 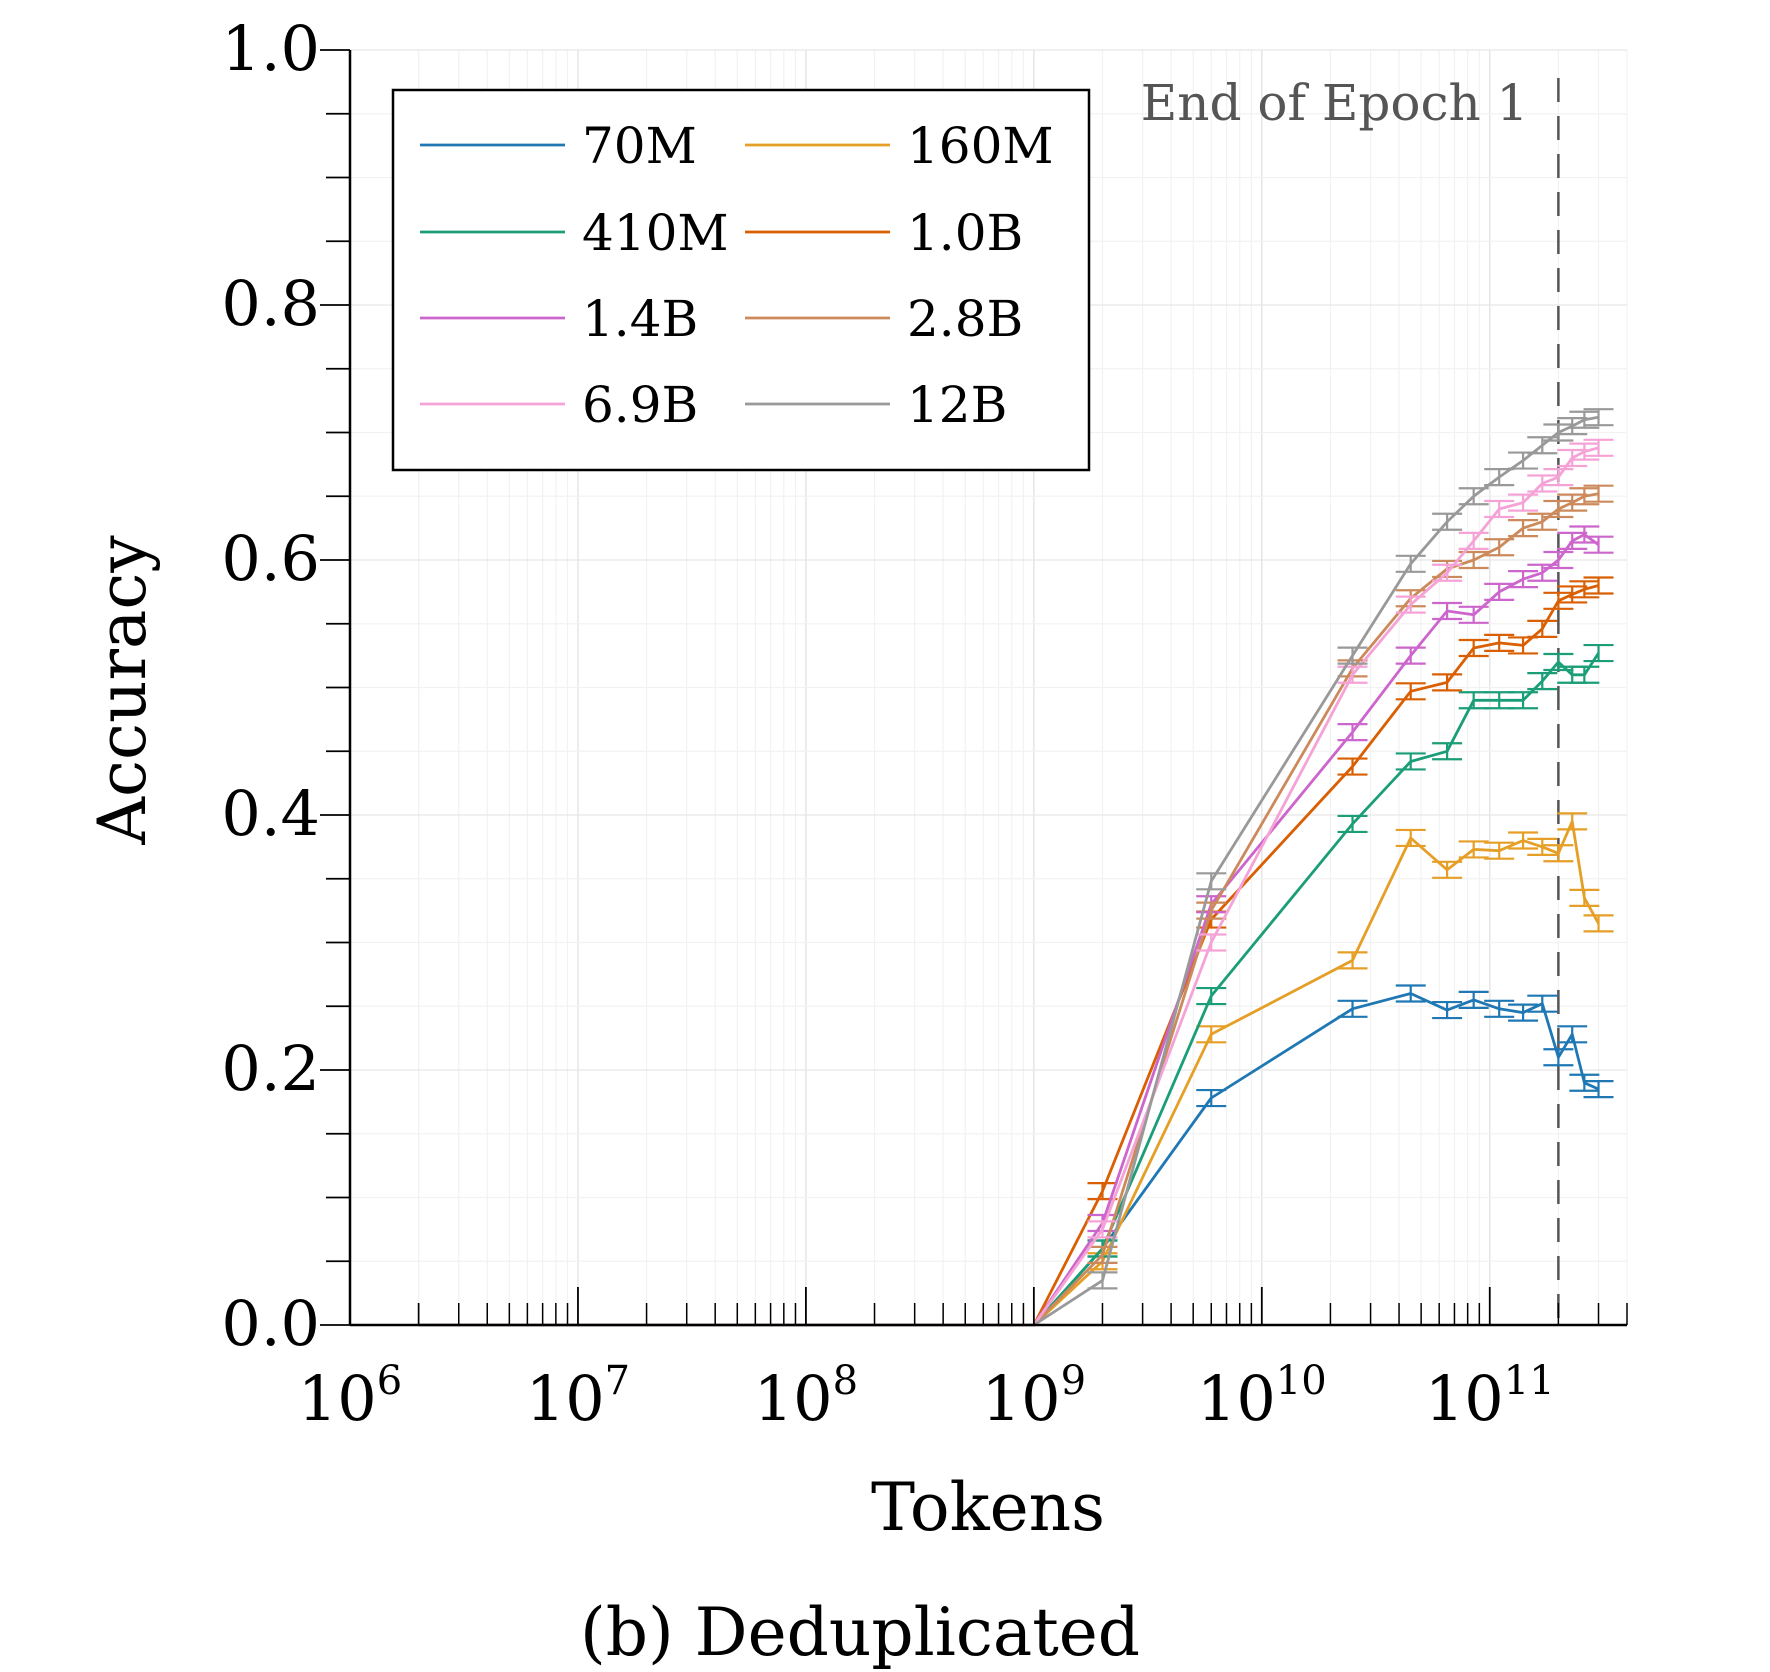 What do you see at coordinates (655, 233) in the screenshot?
I see `legend-label-410M: 410M` at bounding box center [655, 233].